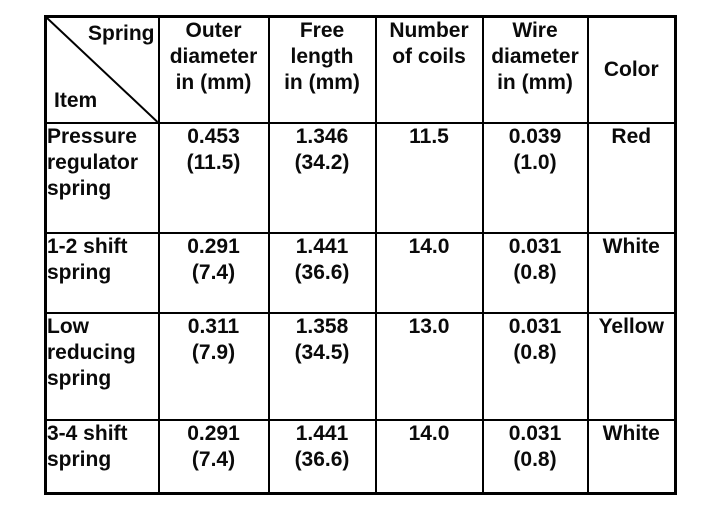 This screenshot has width=704, height=514. I want to click on col-header-number-of-coils: Number of coils, so click(429, 69).